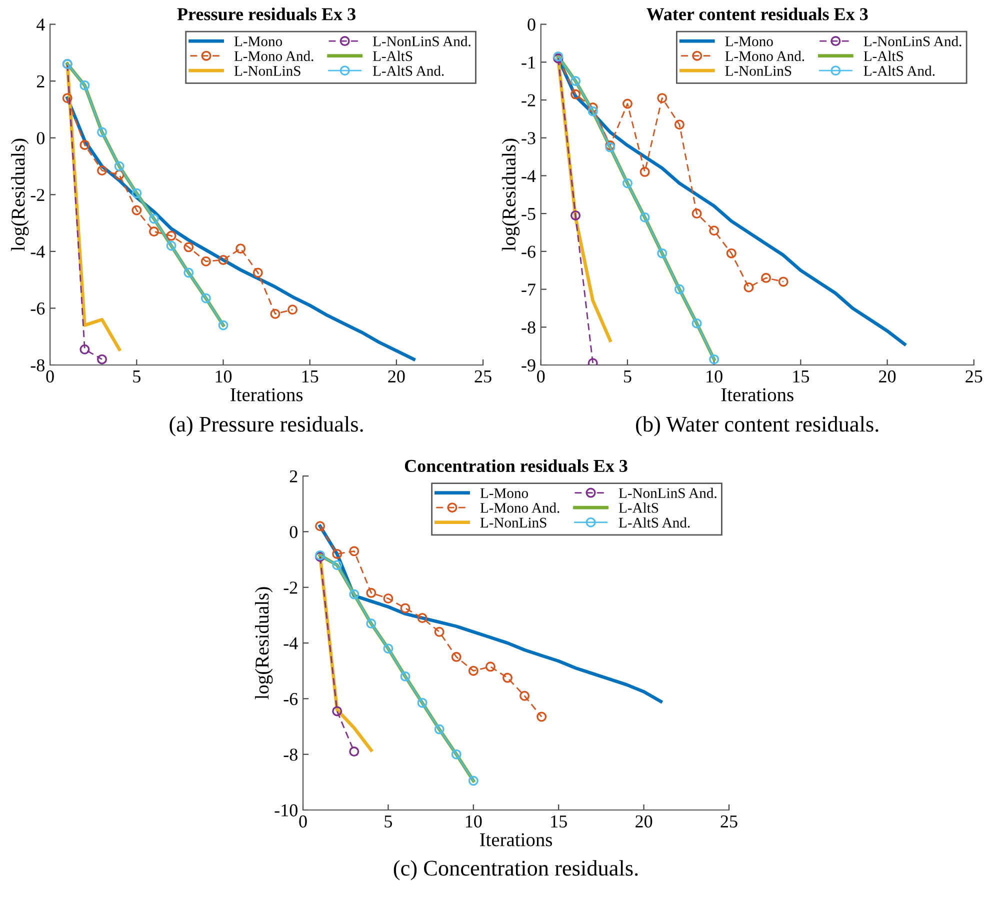 Image resolution: width=987 pixels, height=899 pixels. I want to click on y-tick-label: -5, so click(529, 214).